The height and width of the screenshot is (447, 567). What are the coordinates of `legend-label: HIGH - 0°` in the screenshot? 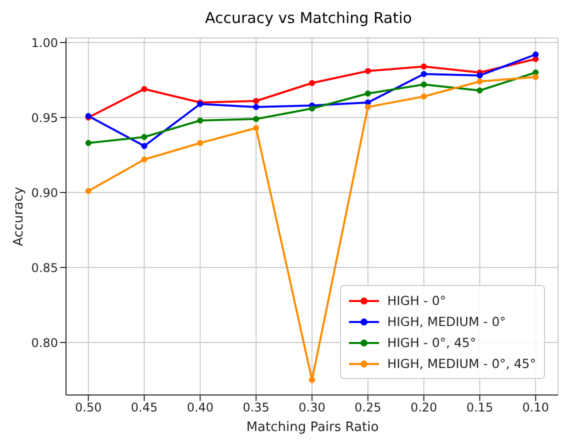 It's located at (416, 301).